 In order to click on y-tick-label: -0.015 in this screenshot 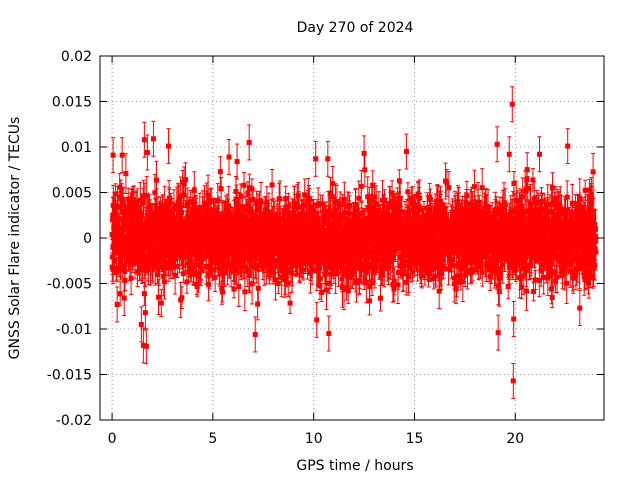, I will do `click(69, 376)`.